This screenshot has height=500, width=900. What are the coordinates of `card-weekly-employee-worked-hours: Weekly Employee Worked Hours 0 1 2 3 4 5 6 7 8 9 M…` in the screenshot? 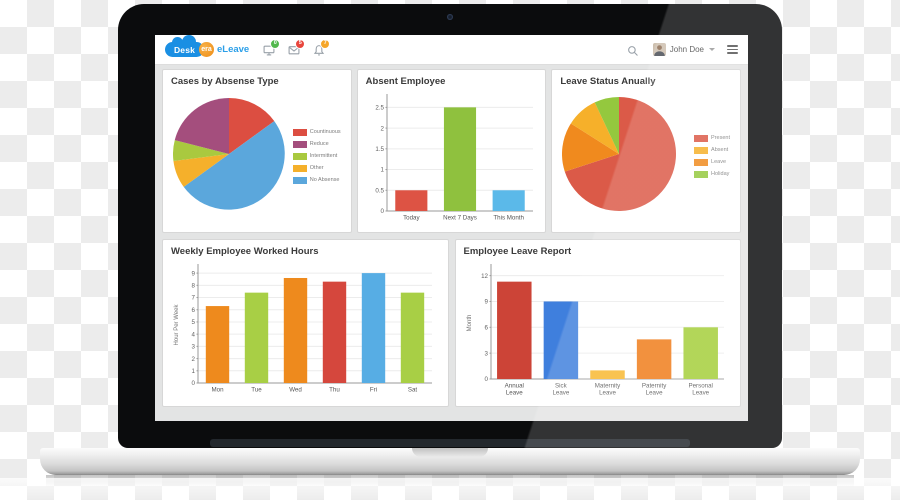 It's located at (305, 323).